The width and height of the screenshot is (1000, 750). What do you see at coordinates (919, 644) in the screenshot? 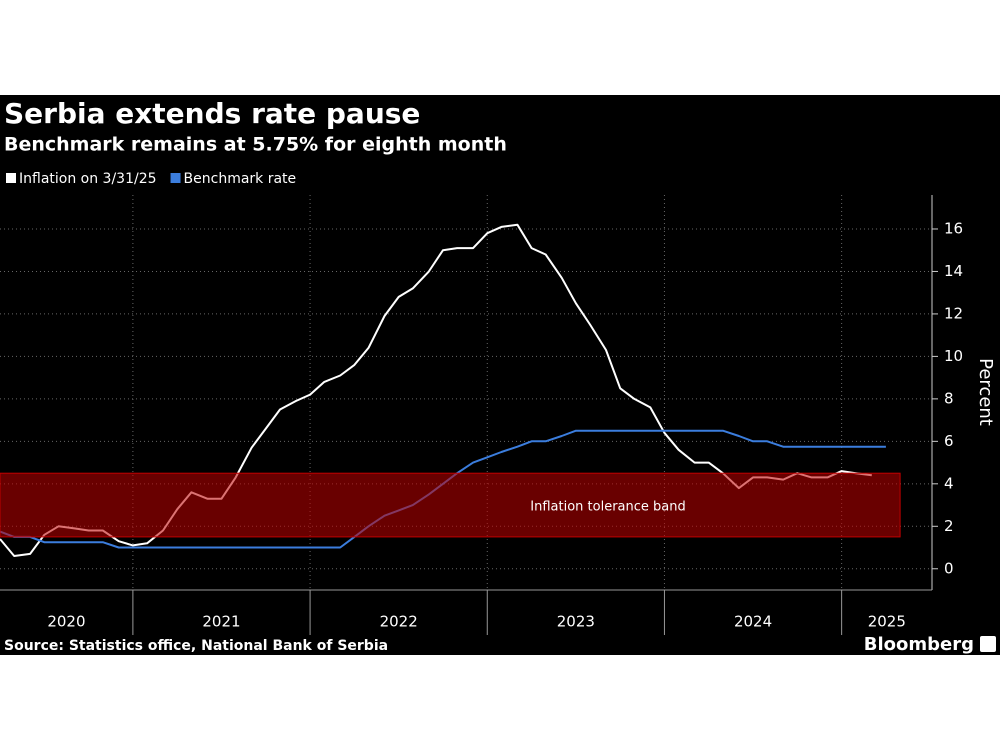
I see `brand: Bloomberg` at bounding box center [919, 644].